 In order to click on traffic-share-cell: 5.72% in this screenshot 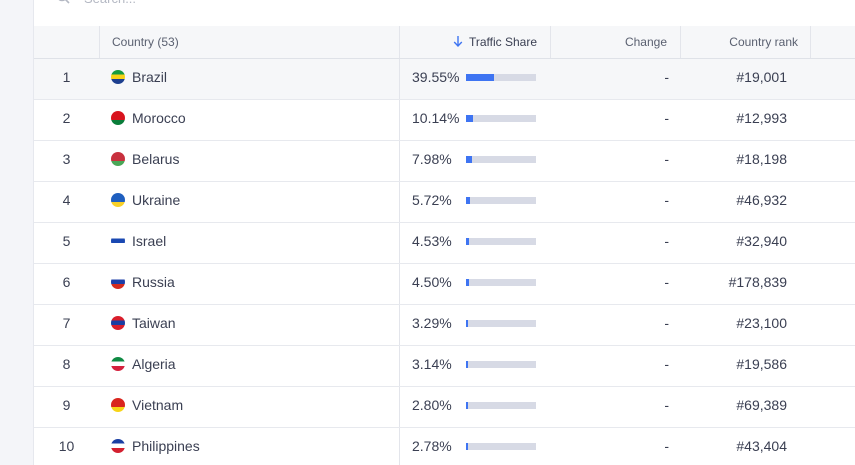, I will do `click(475, 202)`.